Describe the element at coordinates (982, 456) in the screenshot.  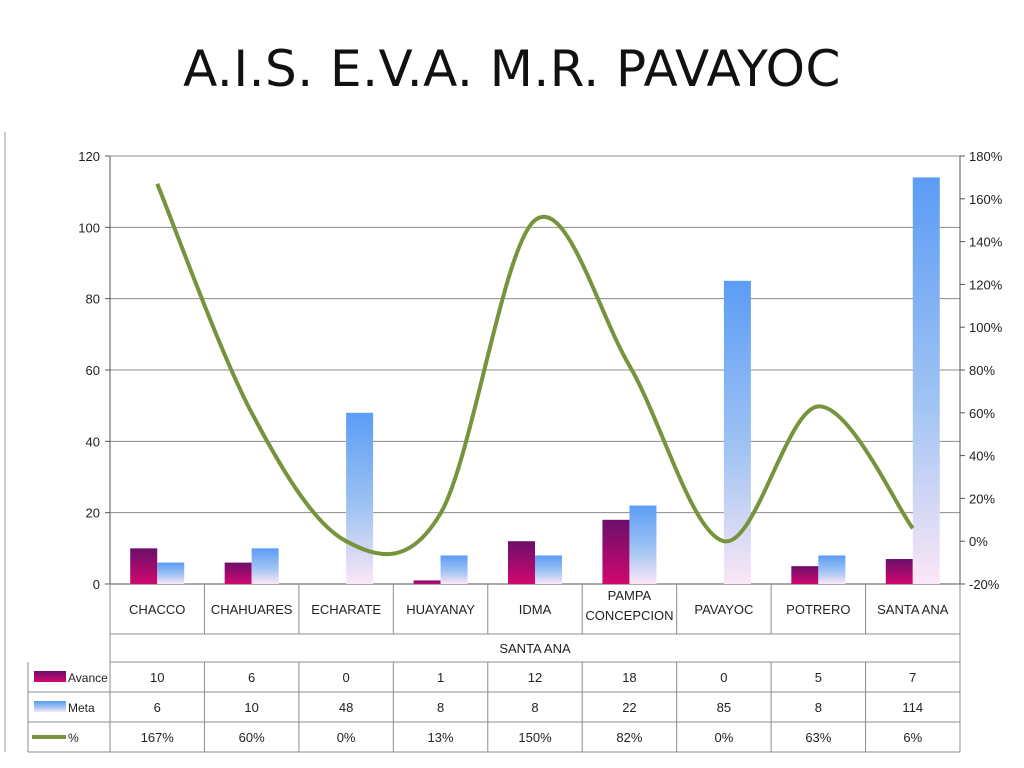
I see `y-right-tick-label: 40%` at that location.